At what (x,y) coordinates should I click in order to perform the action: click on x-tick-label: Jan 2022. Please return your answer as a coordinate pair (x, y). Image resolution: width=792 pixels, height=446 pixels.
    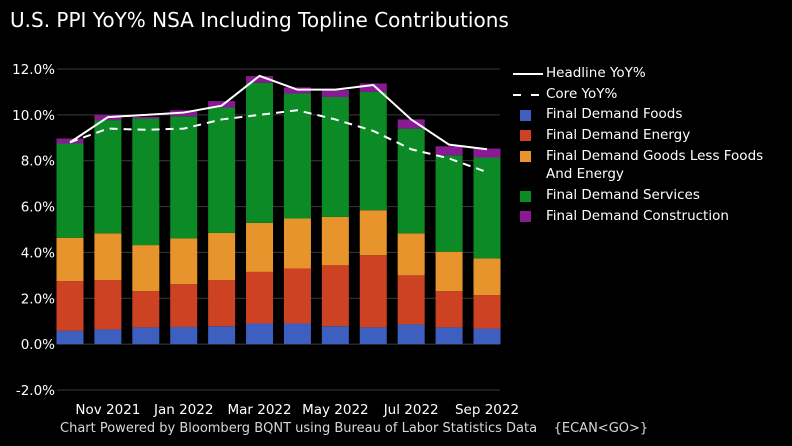
    Looking at the image, I should click on (183, 410).